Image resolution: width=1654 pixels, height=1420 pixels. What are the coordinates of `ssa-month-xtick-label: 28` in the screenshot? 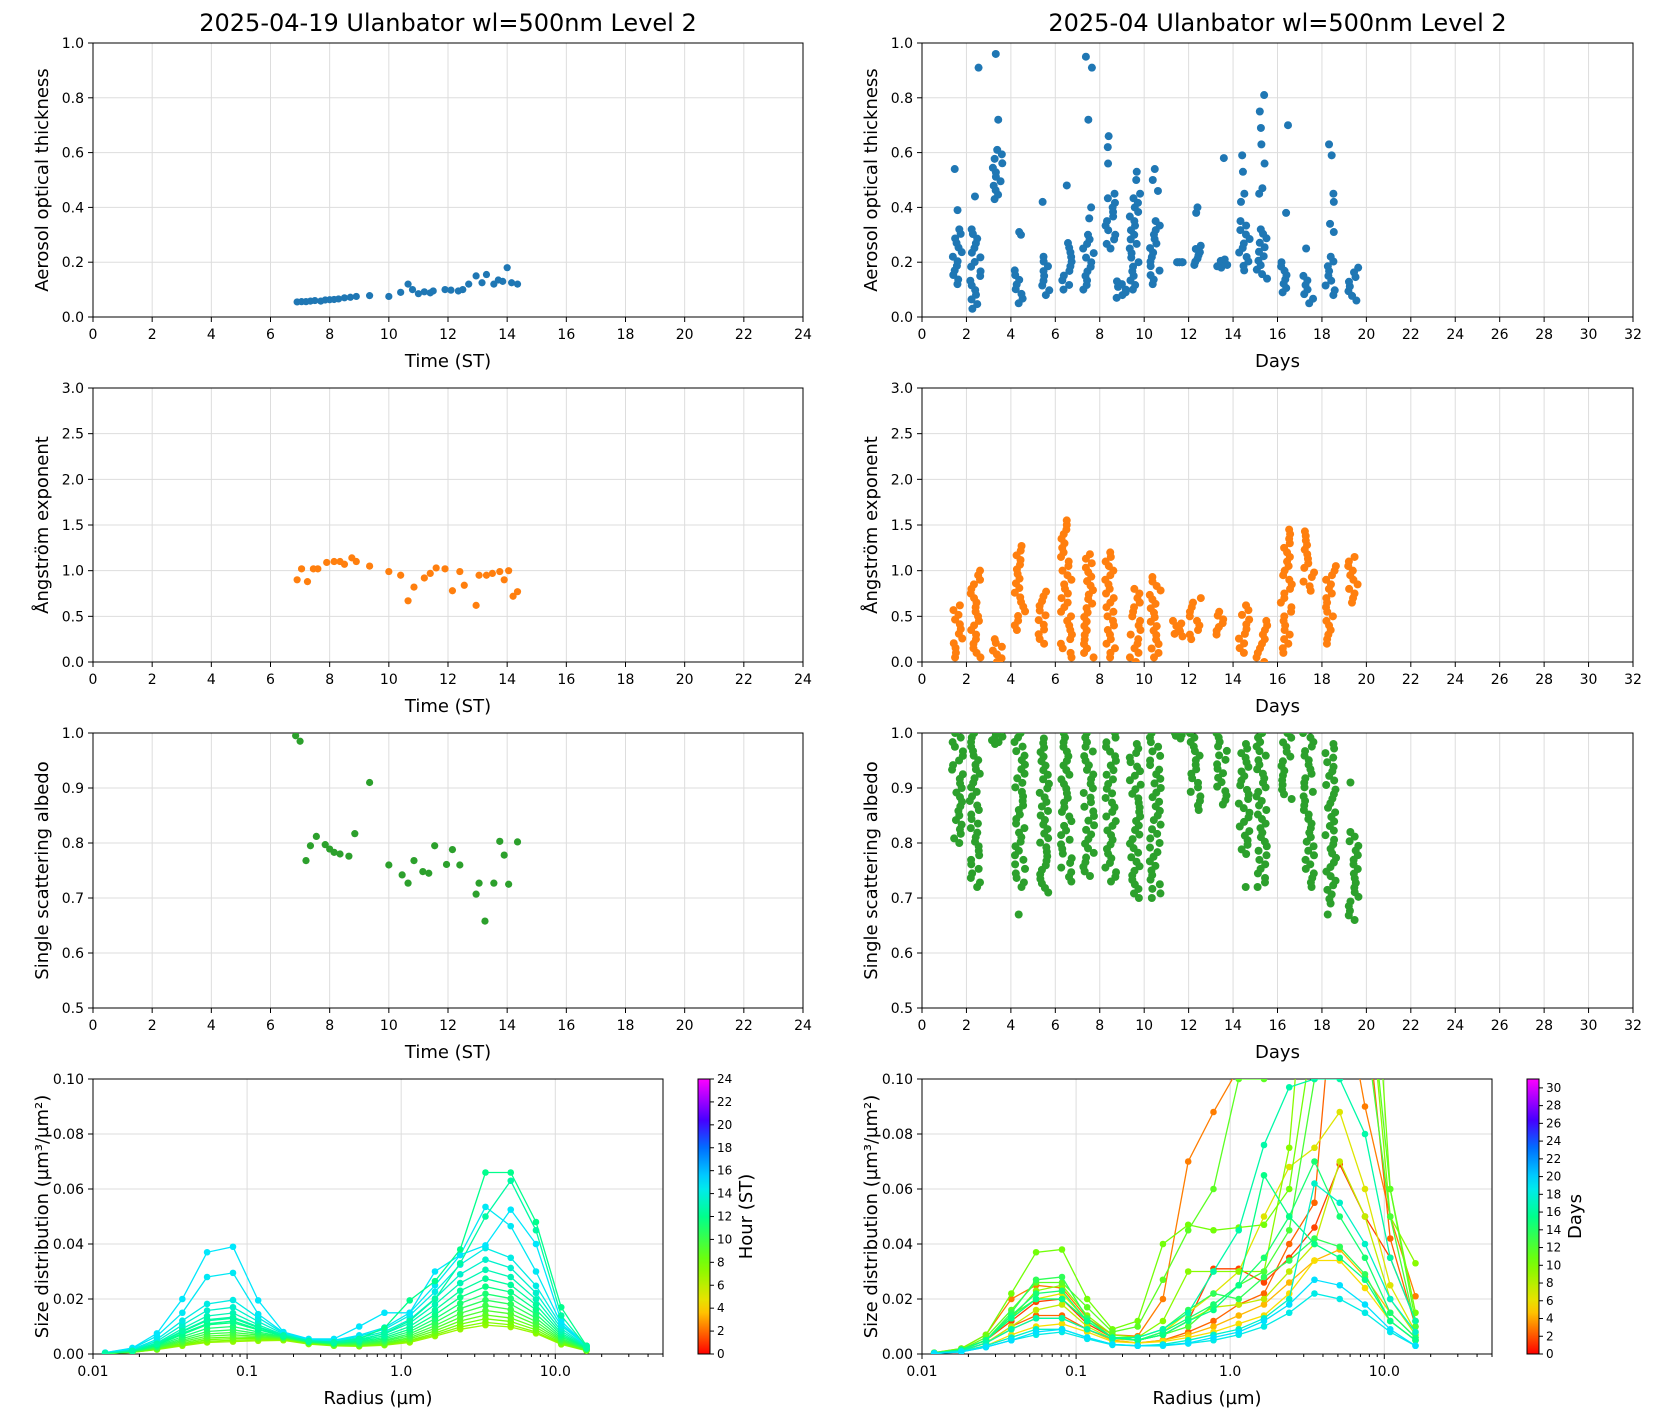 It's located at (1544, 1026).